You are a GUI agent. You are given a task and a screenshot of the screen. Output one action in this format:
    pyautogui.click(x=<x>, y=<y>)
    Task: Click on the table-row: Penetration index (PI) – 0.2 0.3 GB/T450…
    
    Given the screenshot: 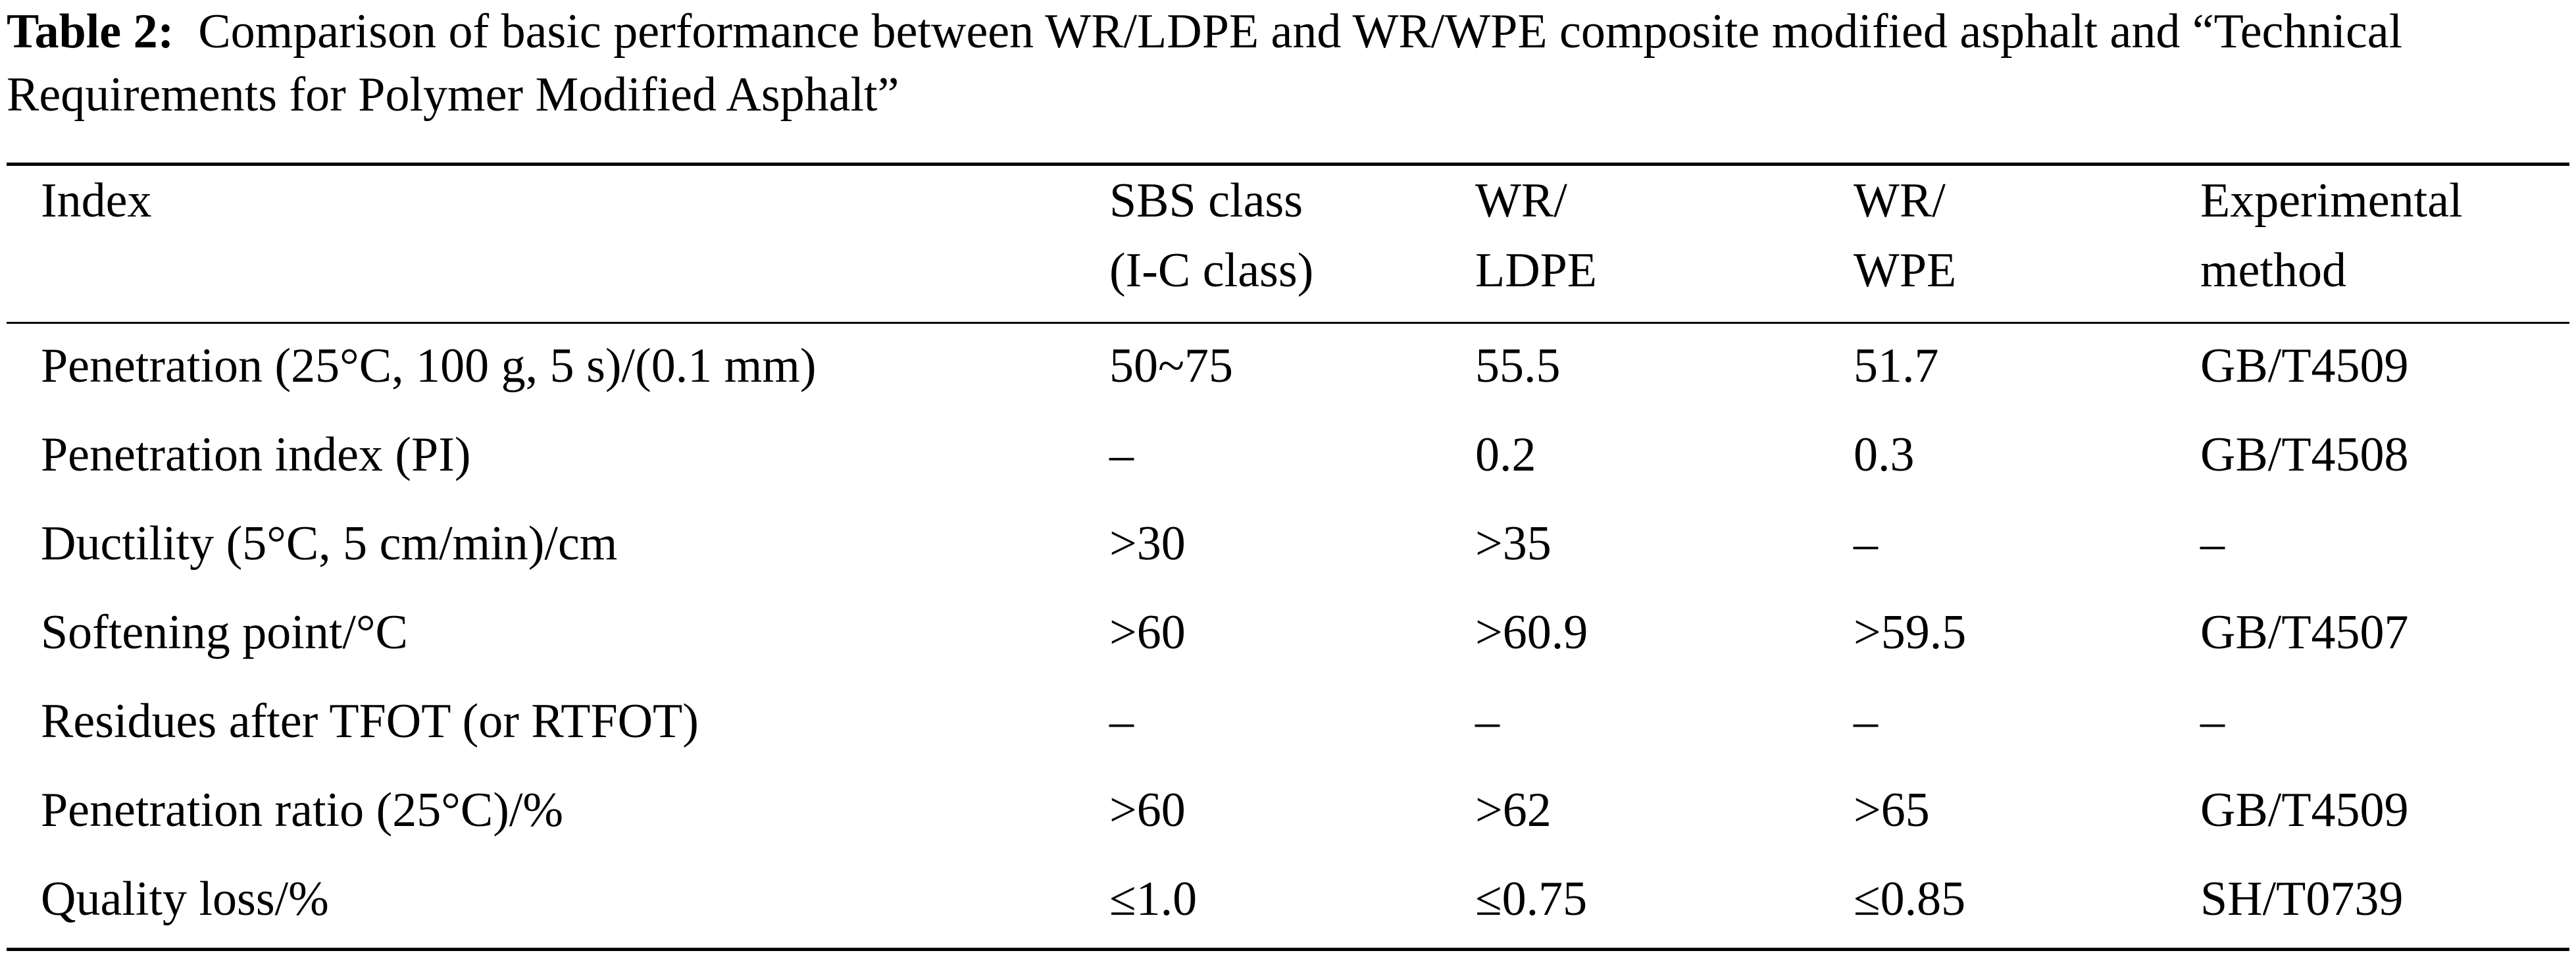 What is the action you would take?
    pyautogui.click(x=1288, y=456)
    